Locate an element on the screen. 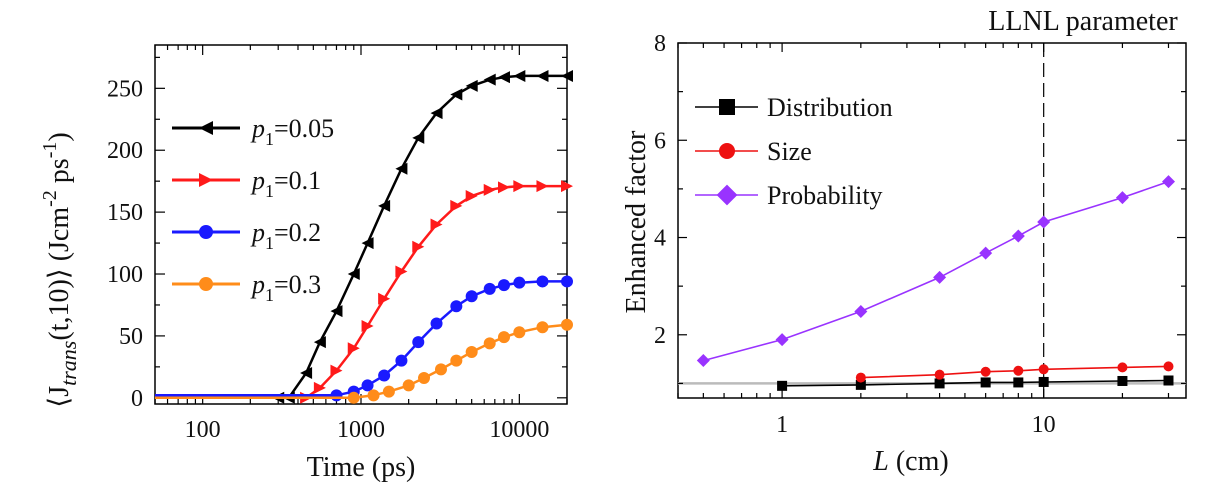  y-tick-label: 150 is located at coordinates (125, 213).